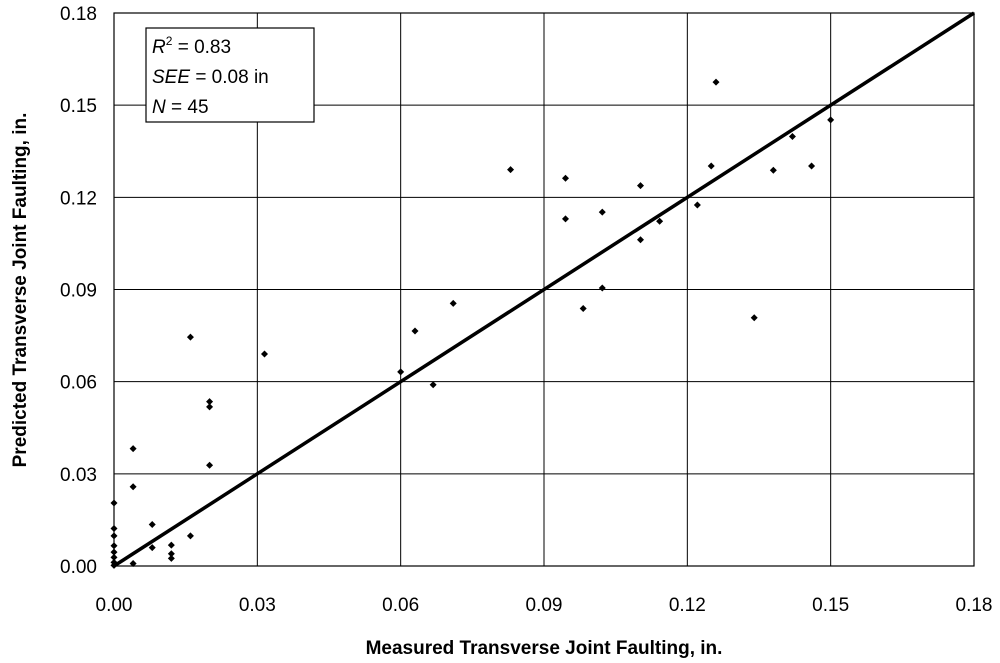 This screenshot has height=663, width=1000. What do you see at coordinates (78, 198) in the screenshot?
I see `y-tick-label: 0.12` at bounding box center [78, 198].